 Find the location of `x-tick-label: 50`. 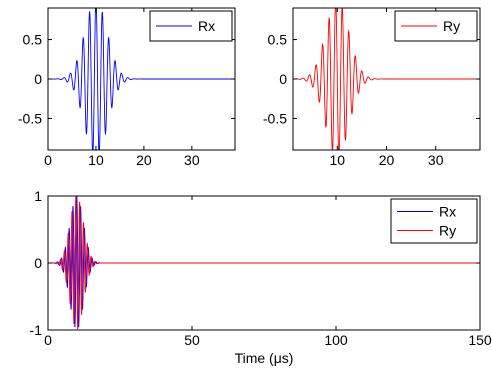

x-tick-label: 50 is located at coordinates (192, 340).